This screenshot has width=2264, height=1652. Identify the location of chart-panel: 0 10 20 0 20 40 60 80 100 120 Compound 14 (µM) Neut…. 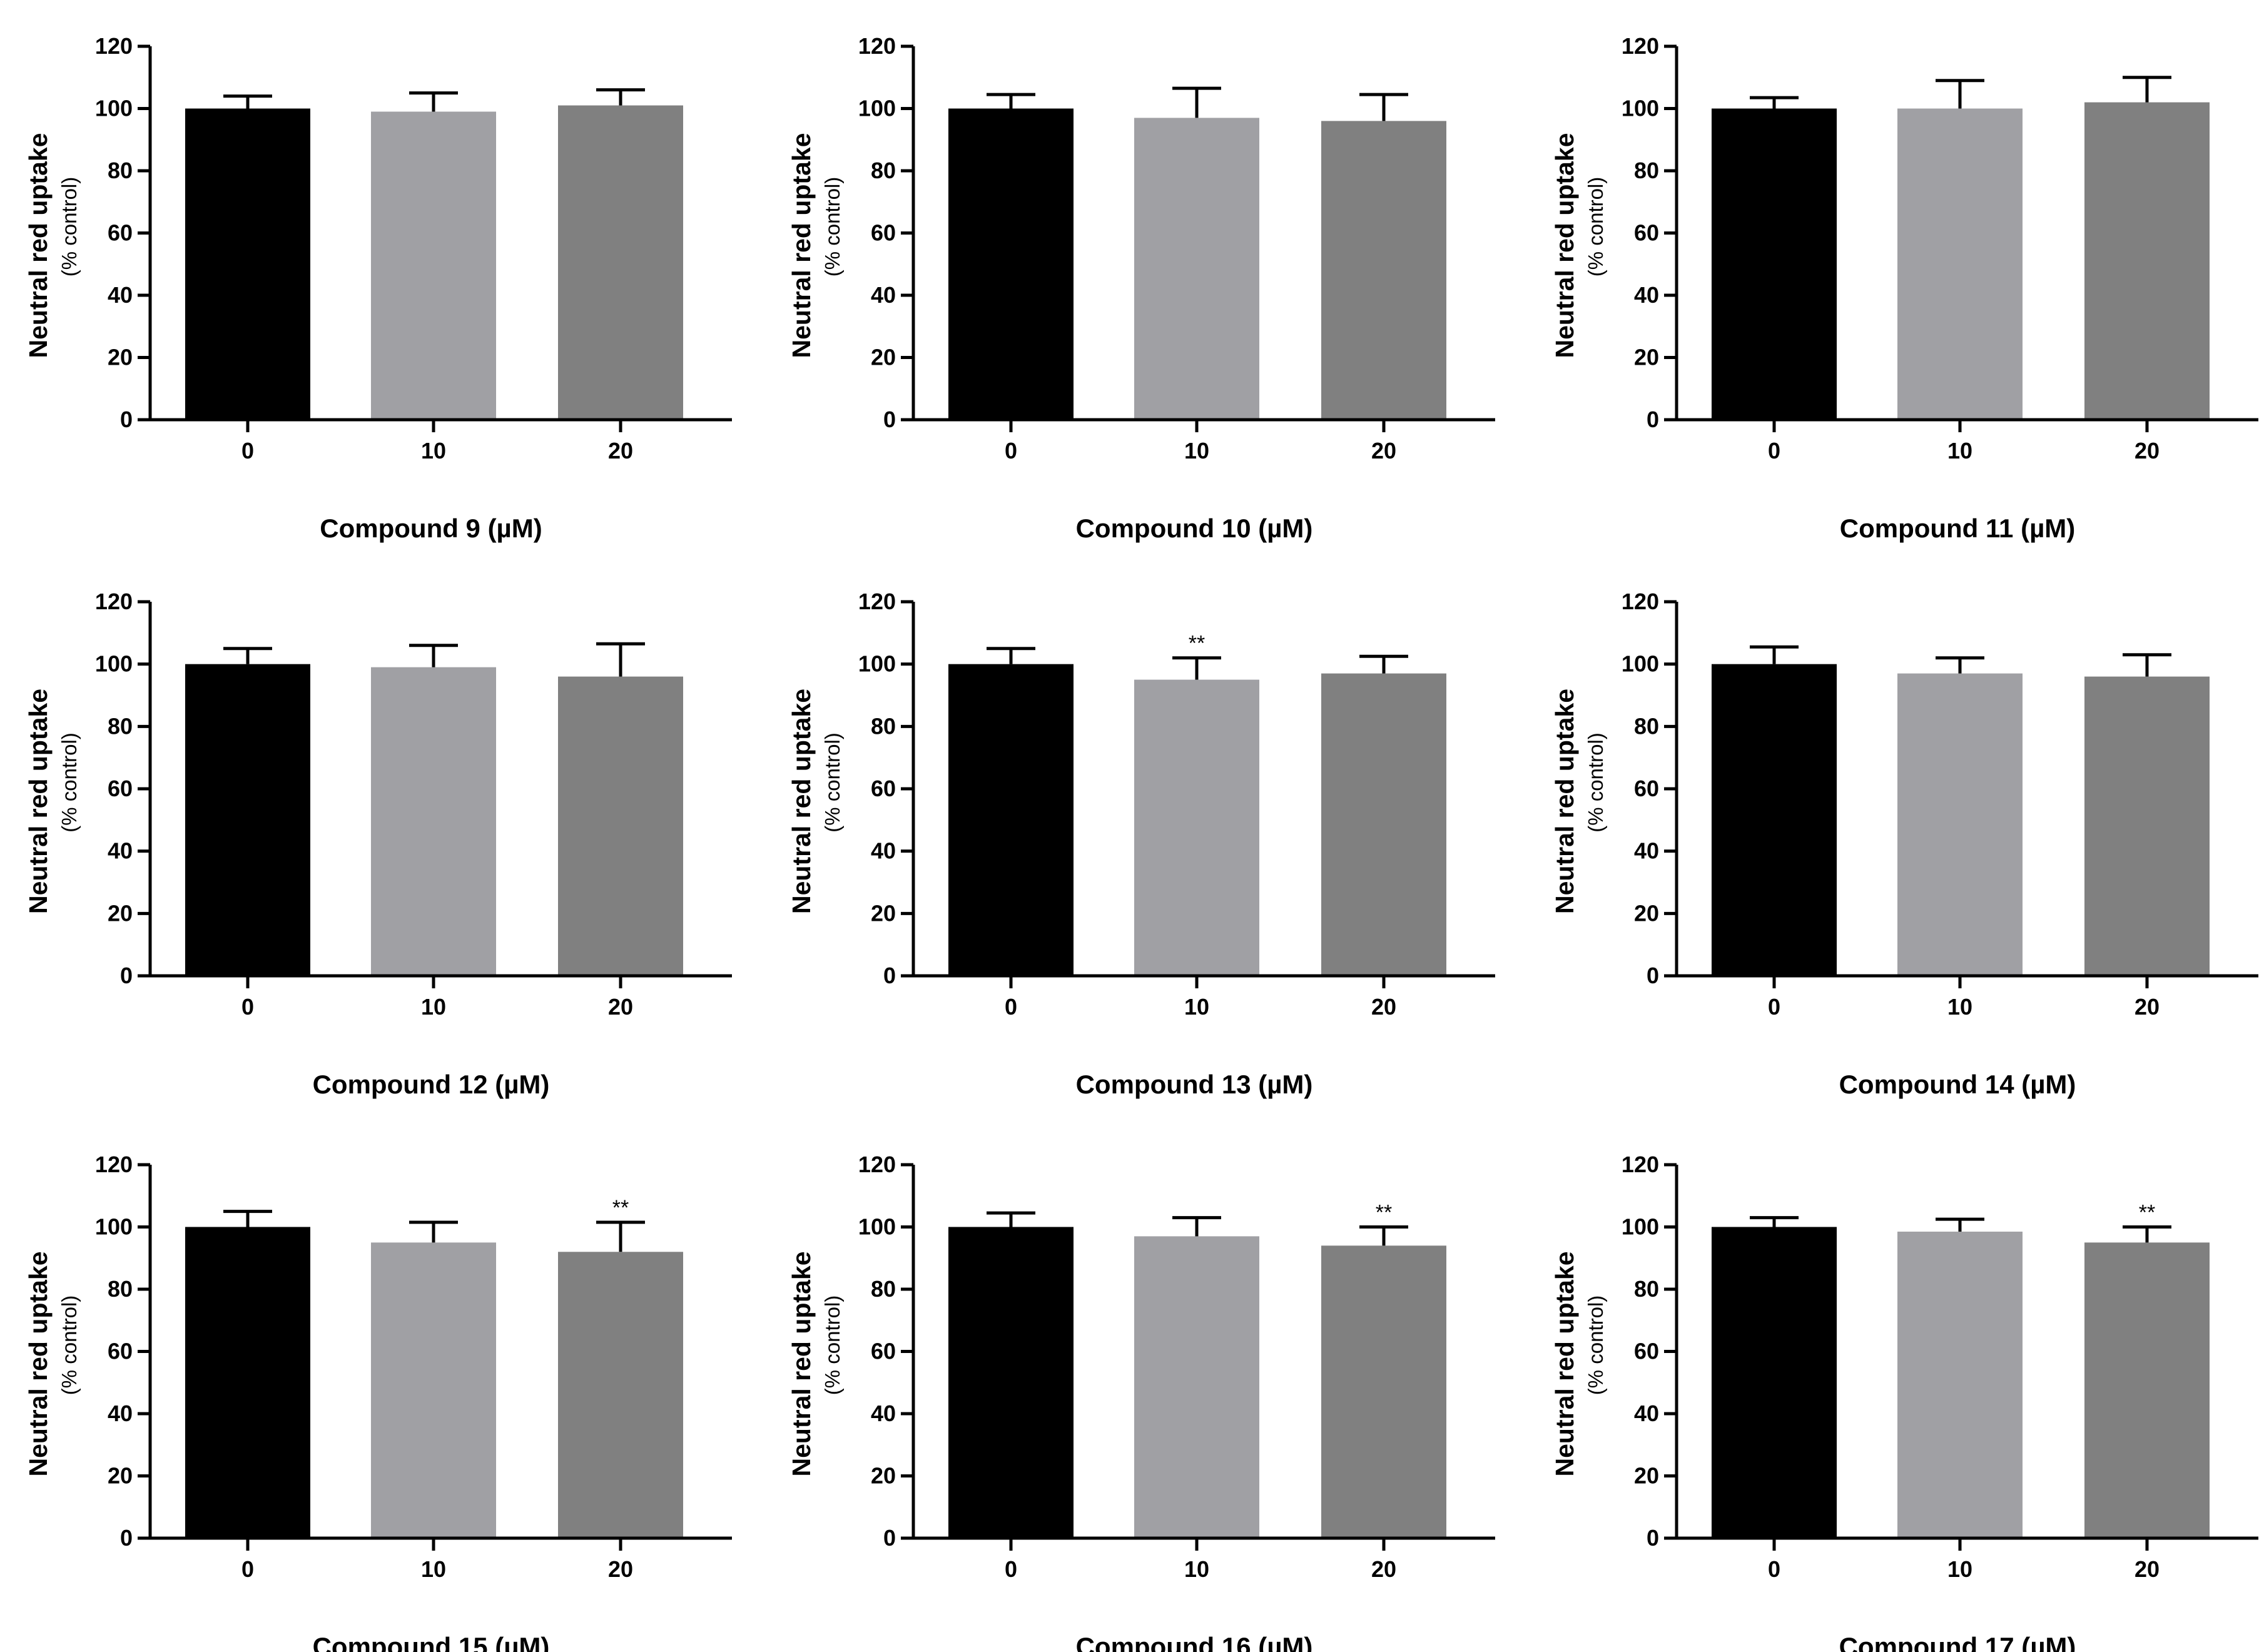
(1904, 844).